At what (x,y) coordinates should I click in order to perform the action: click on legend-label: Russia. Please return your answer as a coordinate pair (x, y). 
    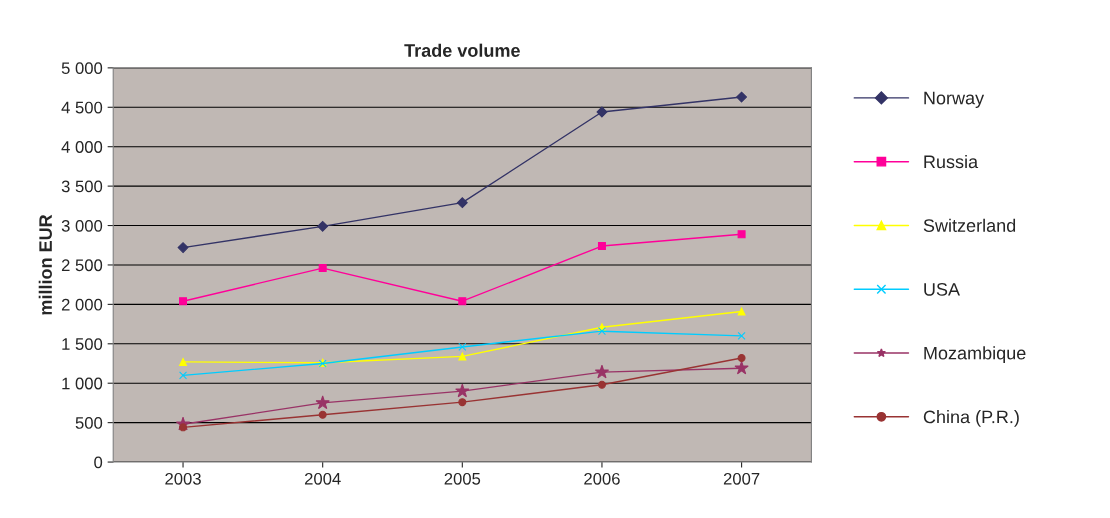
    Looking at the image, I should click on (951, 161).